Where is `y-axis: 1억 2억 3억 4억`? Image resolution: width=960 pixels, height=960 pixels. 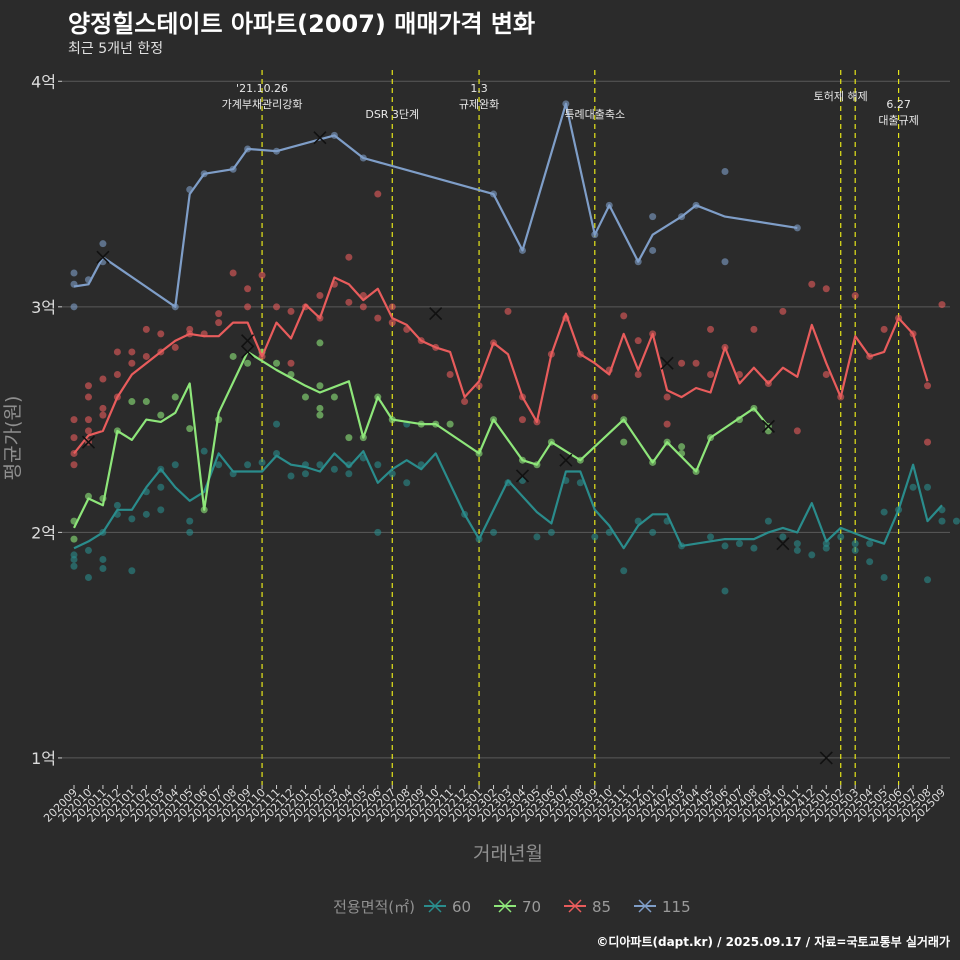 y-axis: 1억 2억 3억 4억 is located at coordinates (46, 420).